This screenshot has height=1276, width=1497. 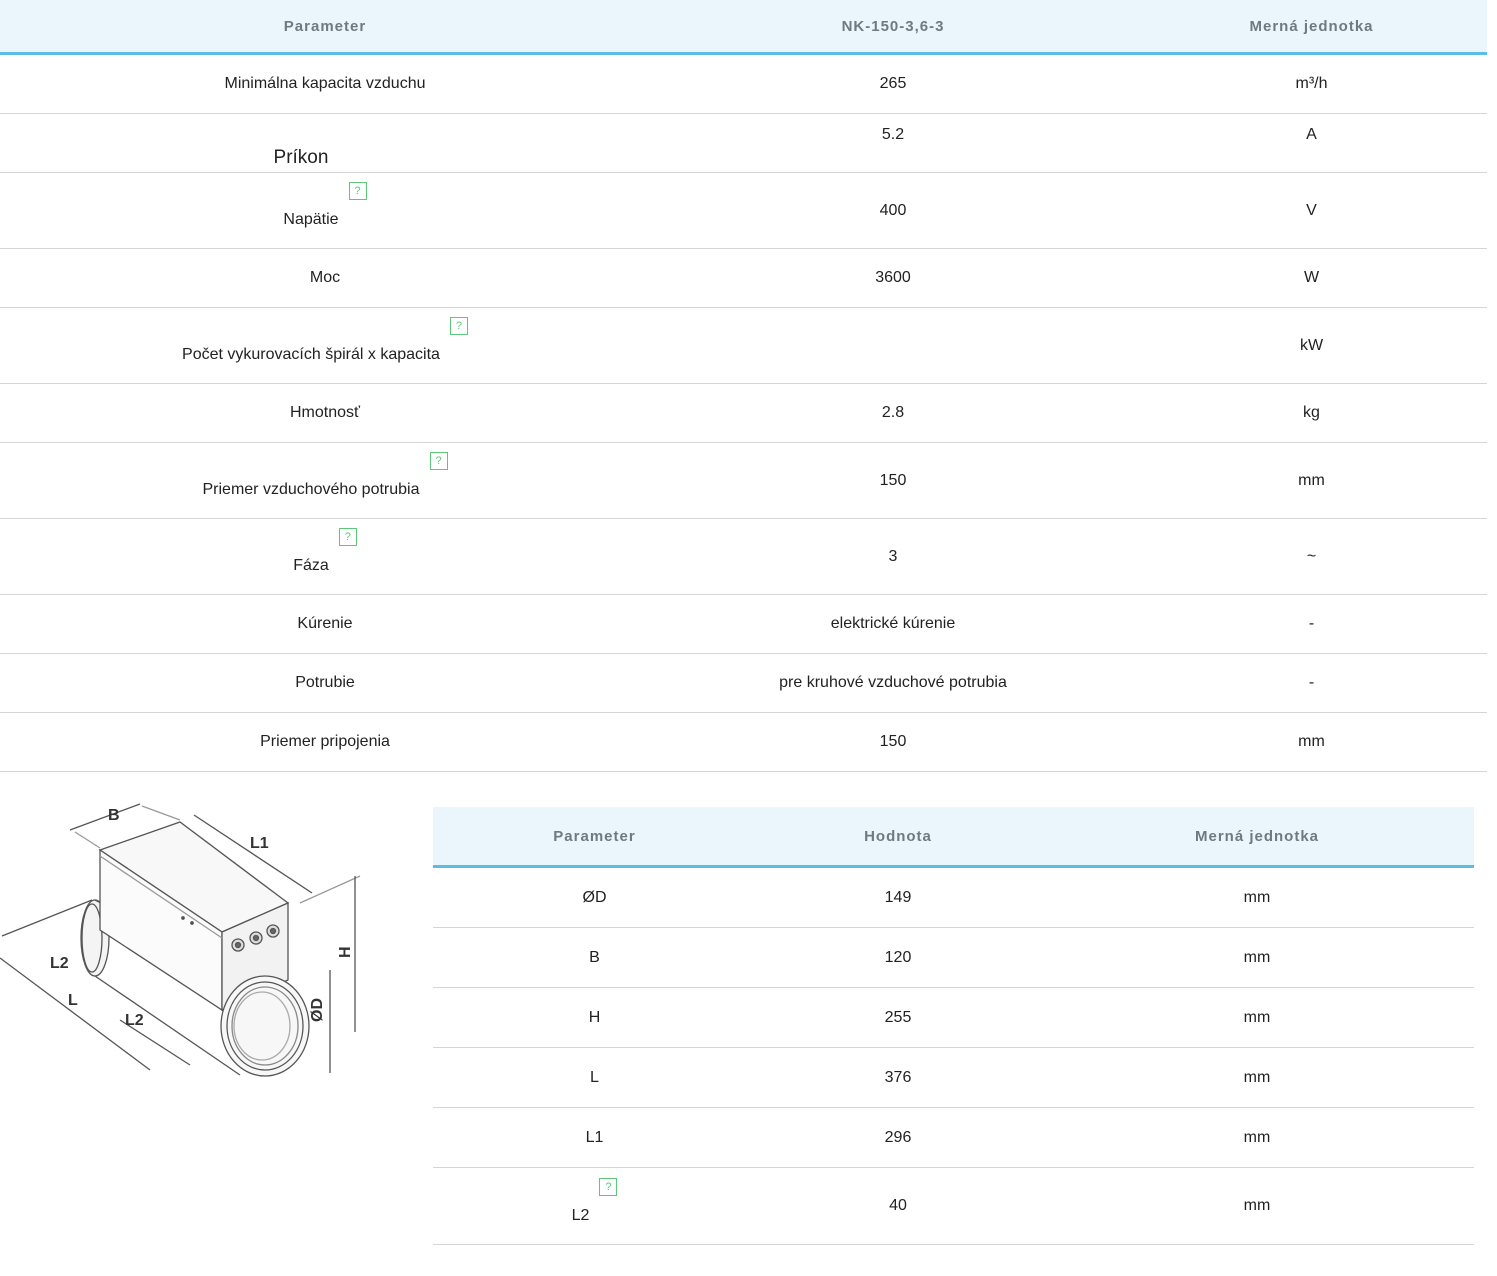 I want to click on param-cell: Fáza?, so click(x=325, y=556).